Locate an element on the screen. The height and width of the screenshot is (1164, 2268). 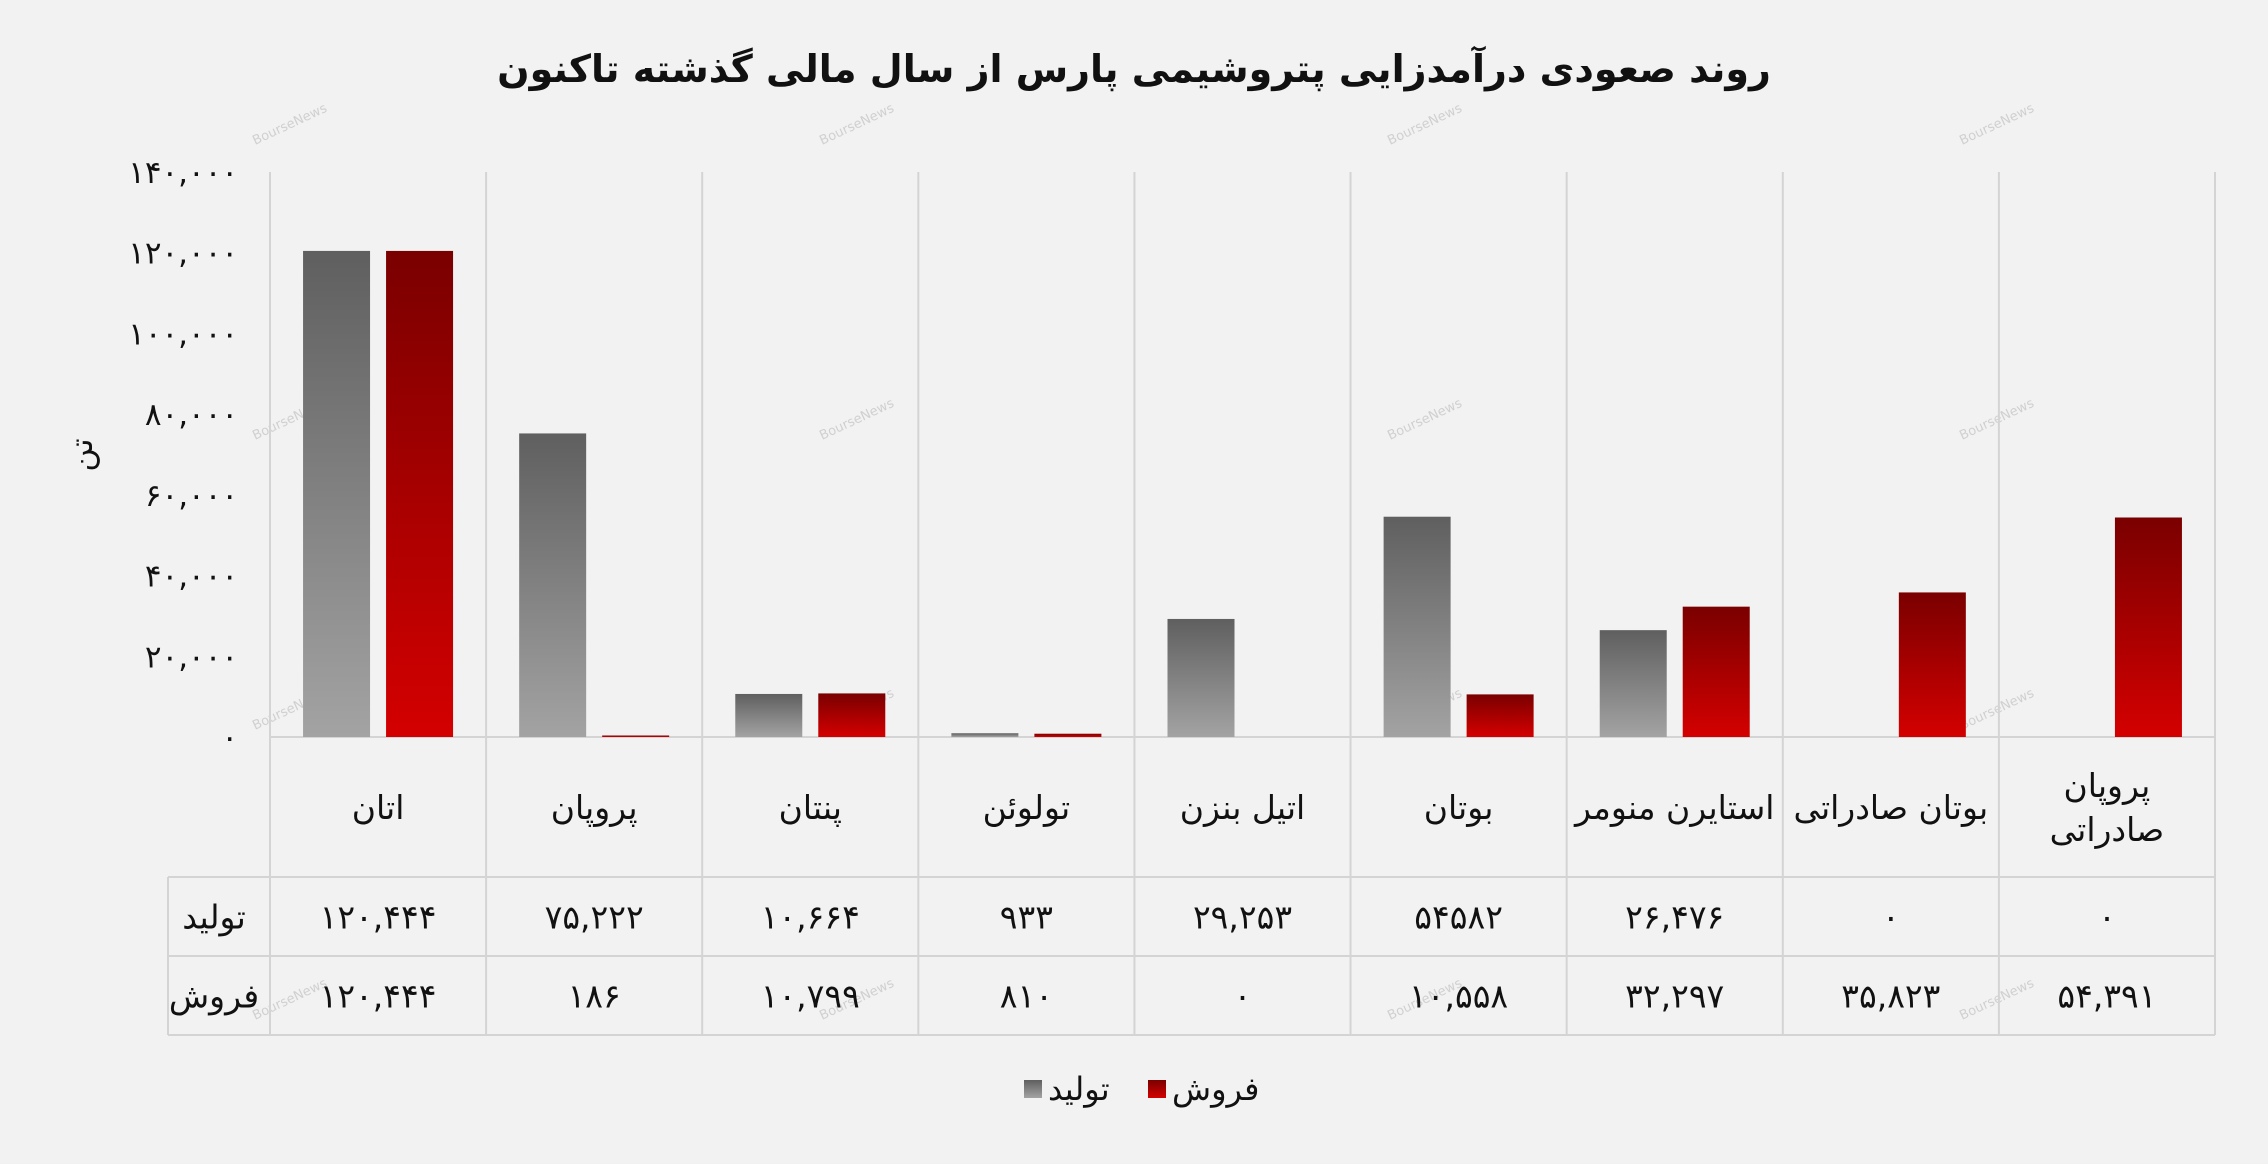
data-label: ۲۹,۲۵۳ is located at coordinates (1242, 917).